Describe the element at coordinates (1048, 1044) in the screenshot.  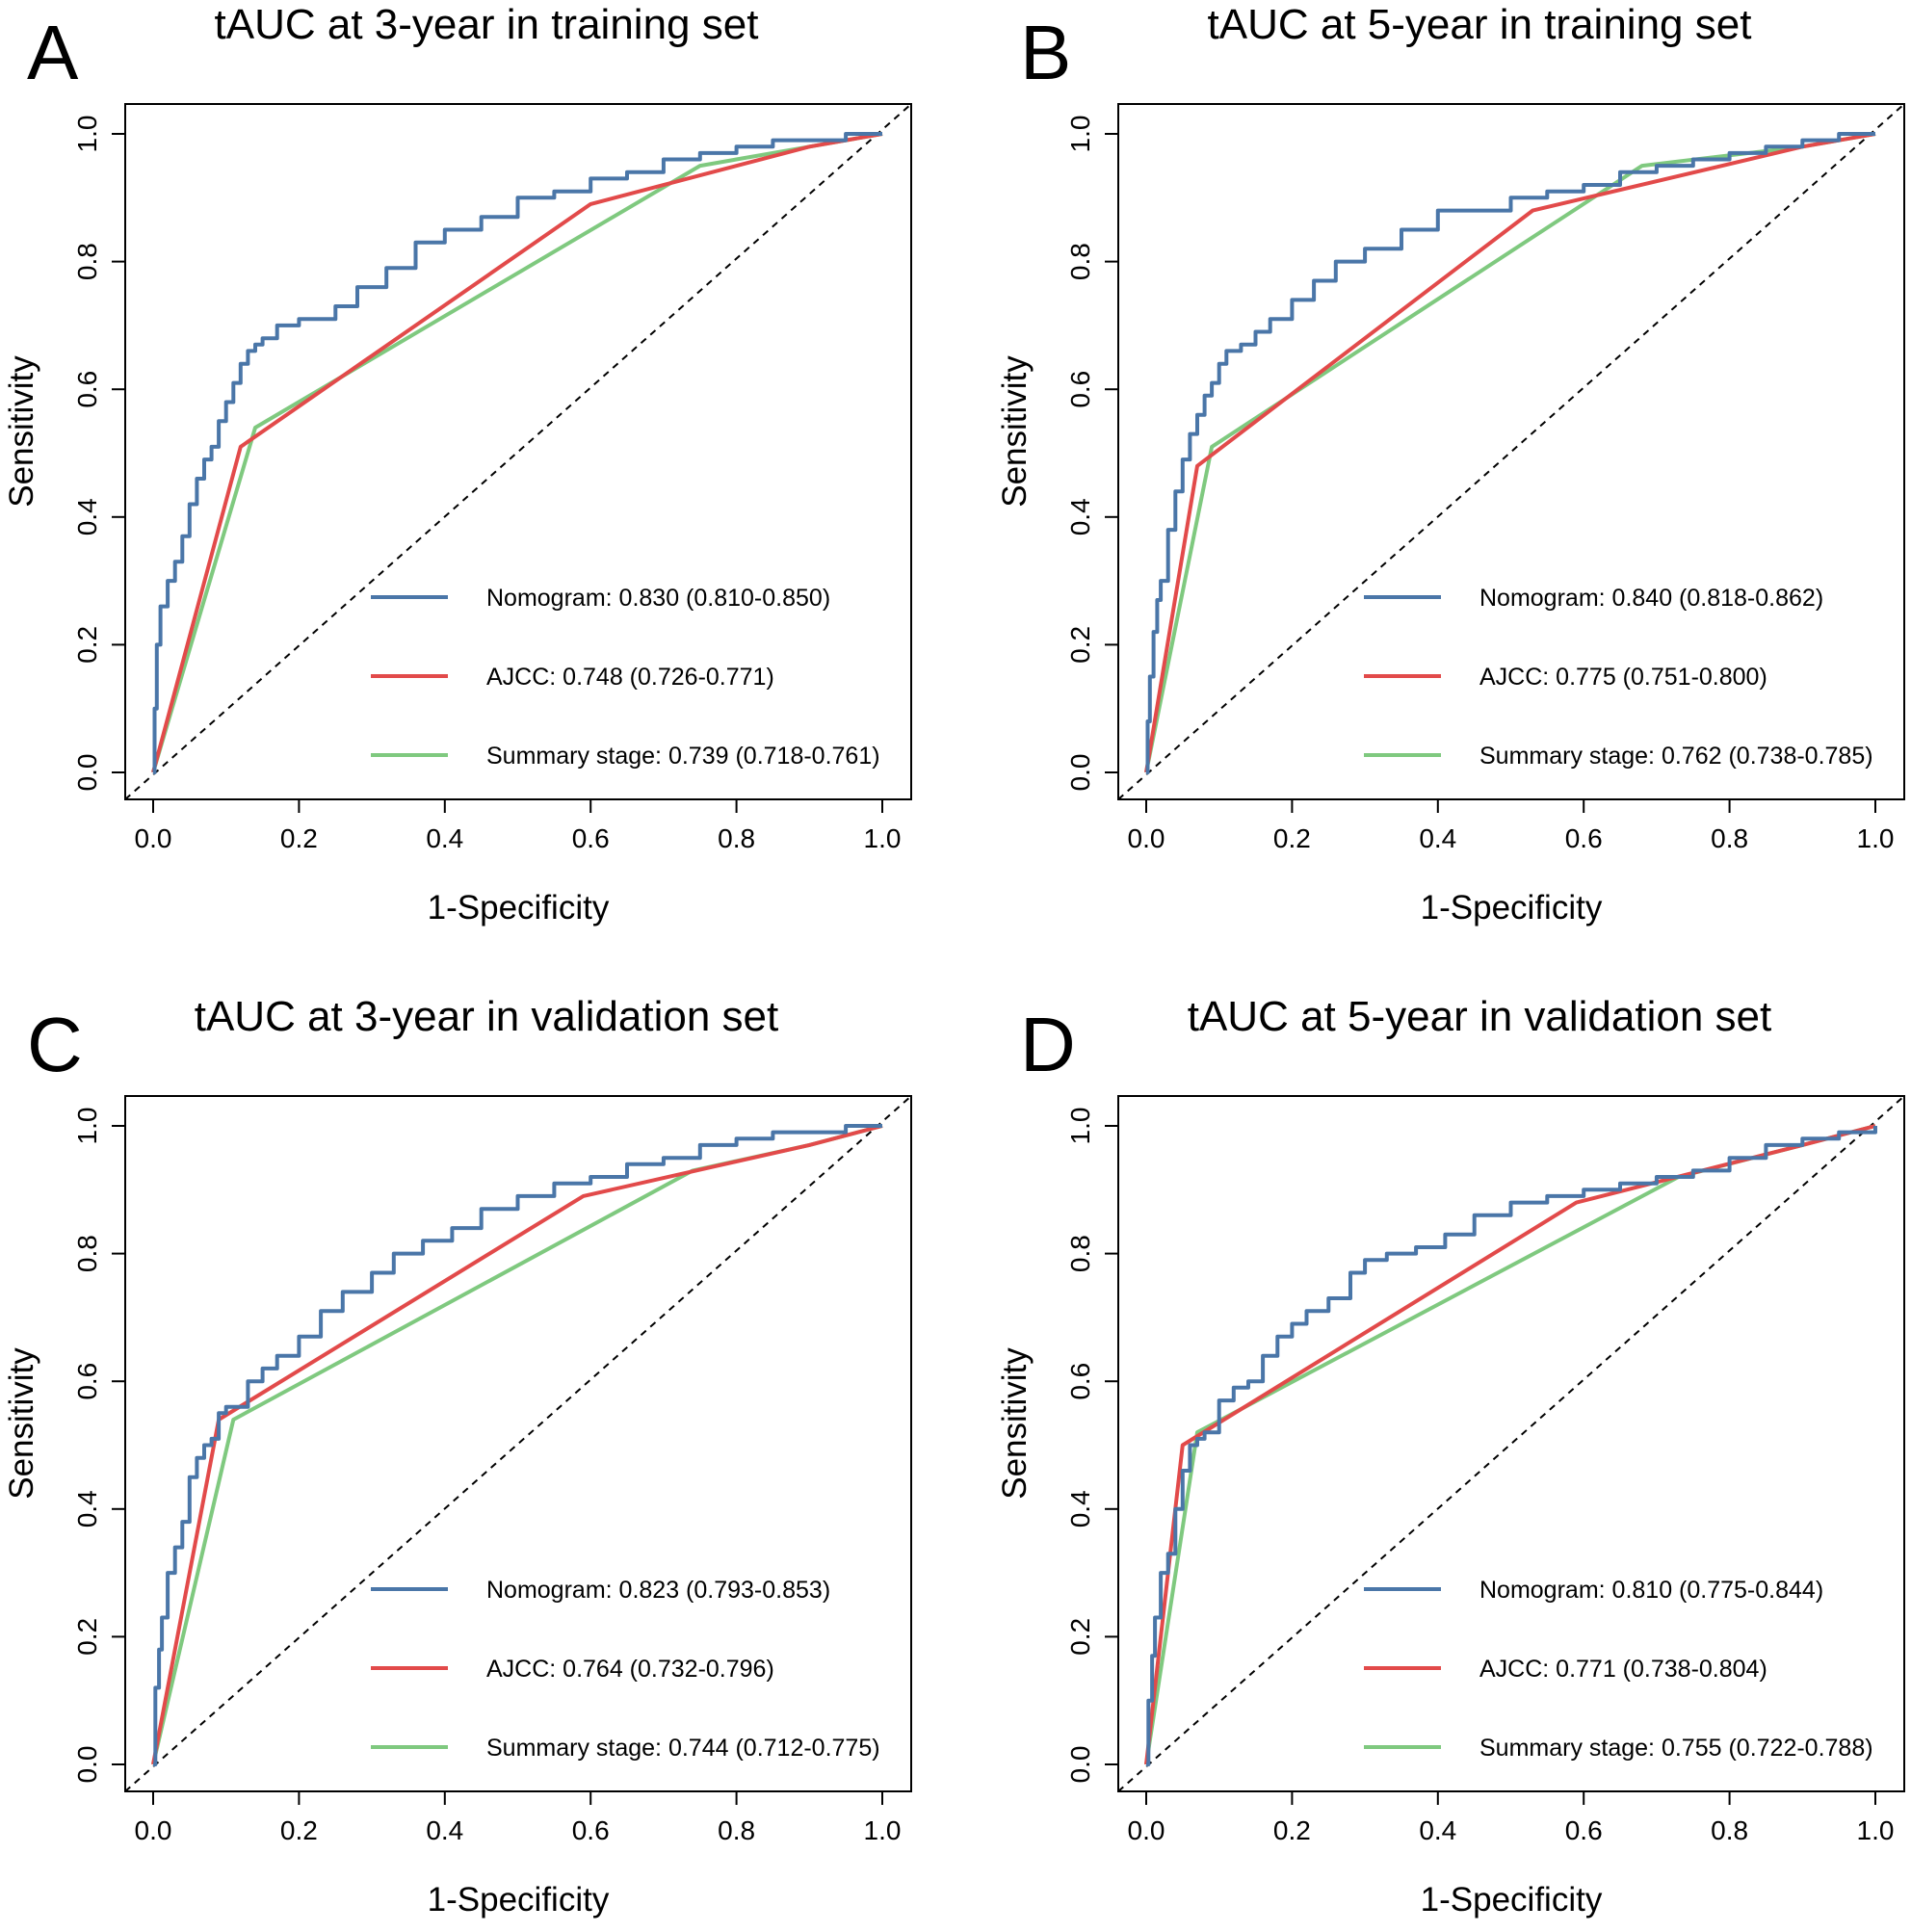
I see `panel-letter: D` at that location.